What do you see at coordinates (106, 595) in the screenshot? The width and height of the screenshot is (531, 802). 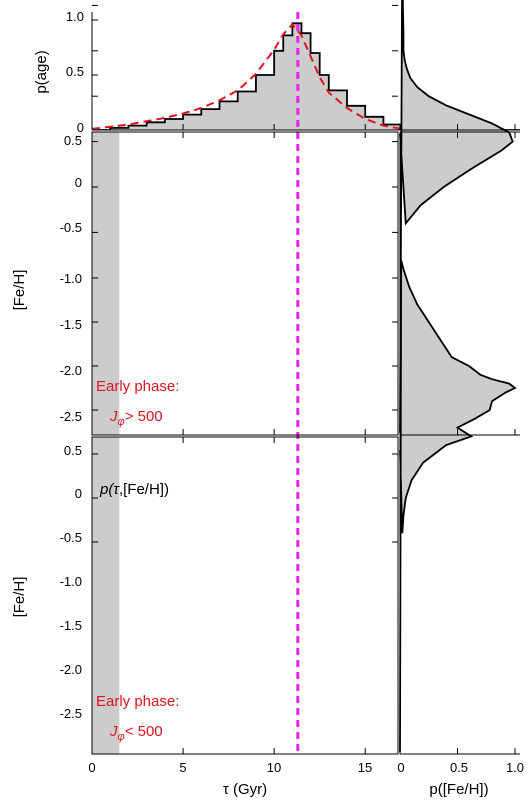 I see `shade-rect-low` at bounding box center [106, 595].